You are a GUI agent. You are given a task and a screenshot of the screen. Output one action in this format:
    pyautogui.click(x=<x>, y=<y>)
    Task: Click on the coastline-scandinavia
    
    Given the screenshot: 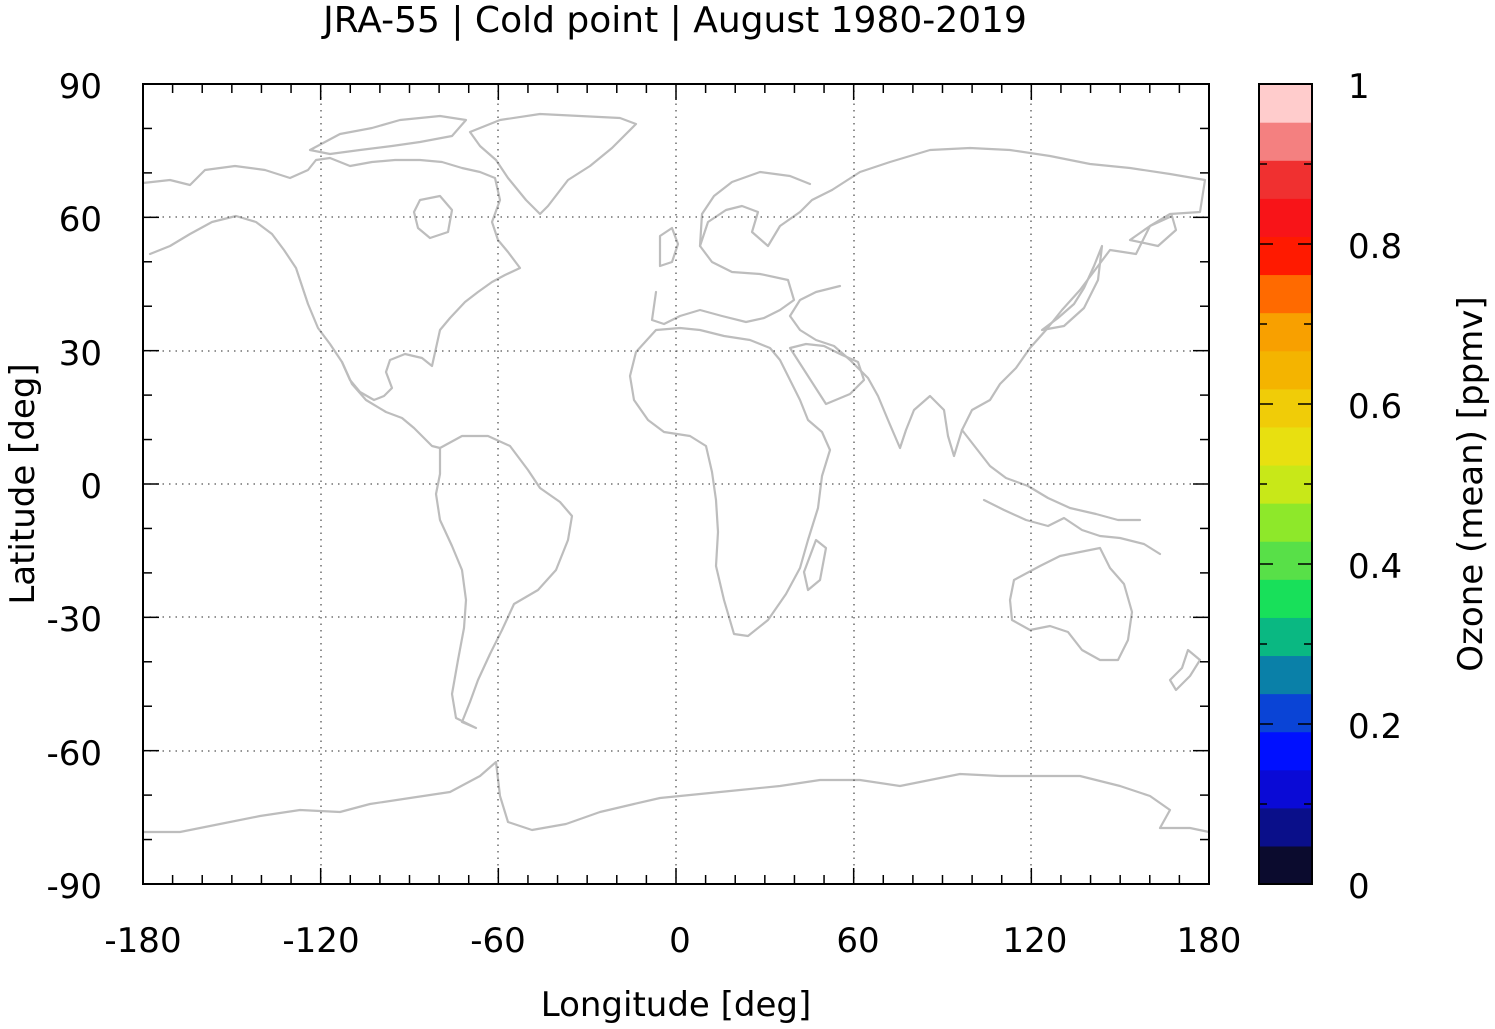 What is the action you would take?
    pyautogui.click(x=755, y=209)
    